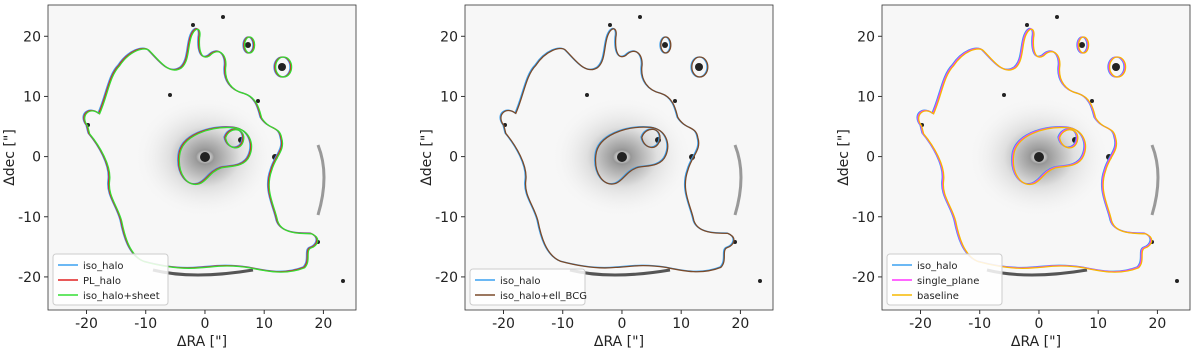  Describe the element at coordinates (121, 296) in the screenshot. I see `legend-label: iso_halo+sheet` at that location.